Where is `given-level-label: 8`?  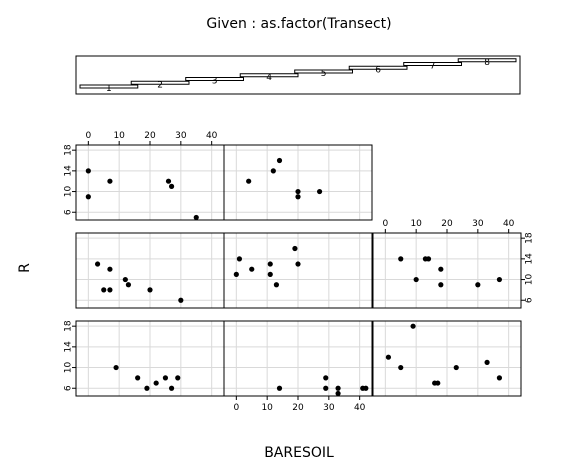
given-level-label: 8 is located at coordinates (487, 63).